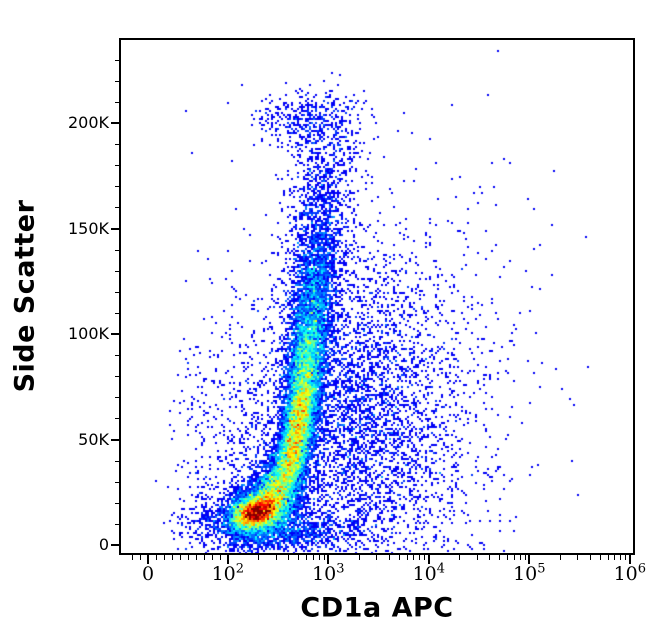  I want to click on x-tick-exponent: 4, so click(441, 569).